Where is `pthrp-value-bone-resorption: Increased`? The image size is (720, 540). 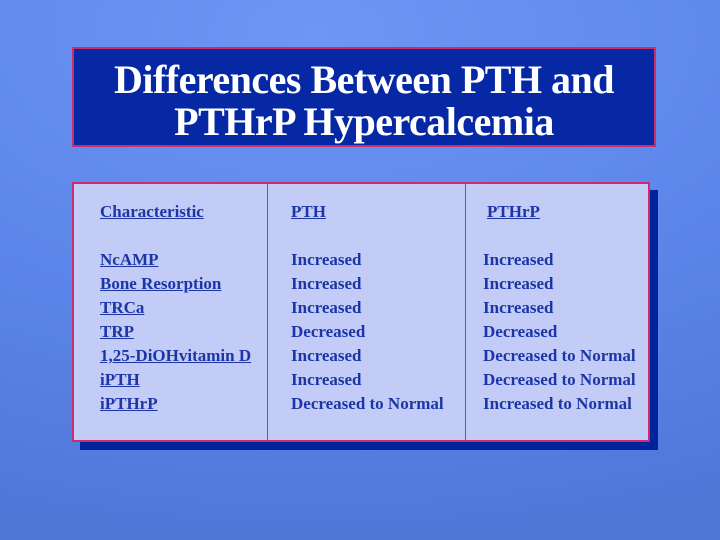
pthrp-value-bone-resorption: Increased is located at coordinates (518, 283).